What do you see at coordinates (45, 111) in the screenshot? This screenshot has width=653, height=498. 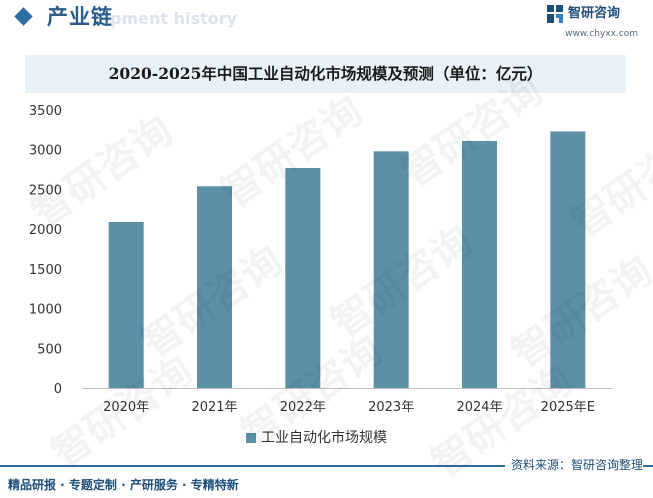 I see `y-tick-label: 3500` at bounding box center [45, 111].